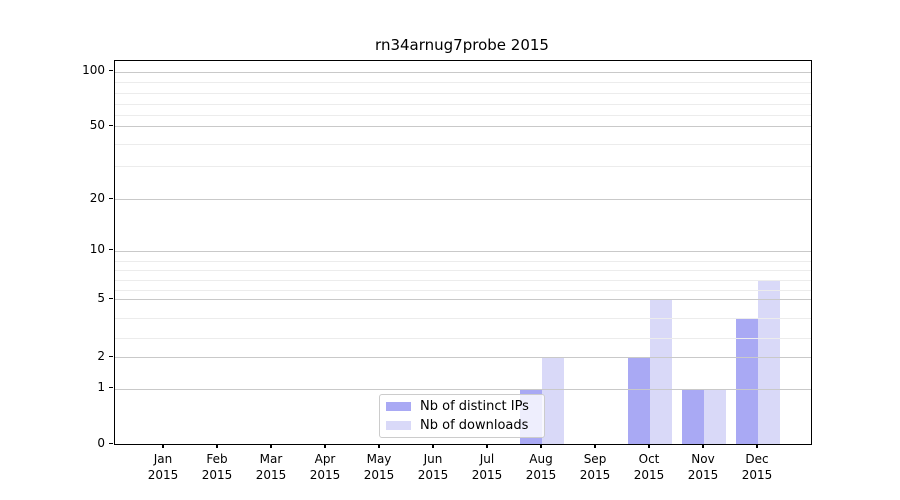 This screenshot has height=500, width=900. Describe the element at coordinates (97, 249) in the screenshot. I see `y-tick-label: 10` at that location.